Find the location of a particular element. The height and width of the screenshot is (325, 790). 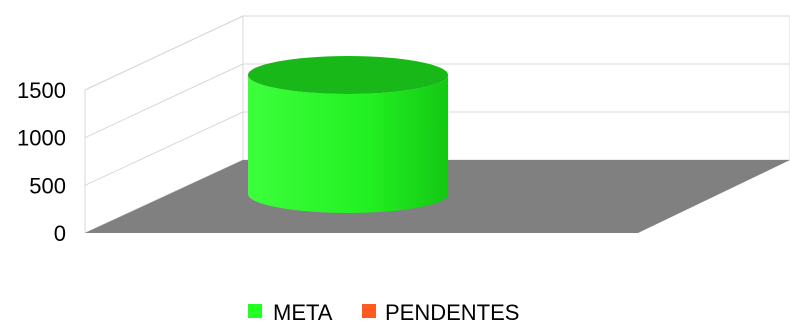

y-axis: 0 500 1000 1500 is located at coordinates (41, 162).